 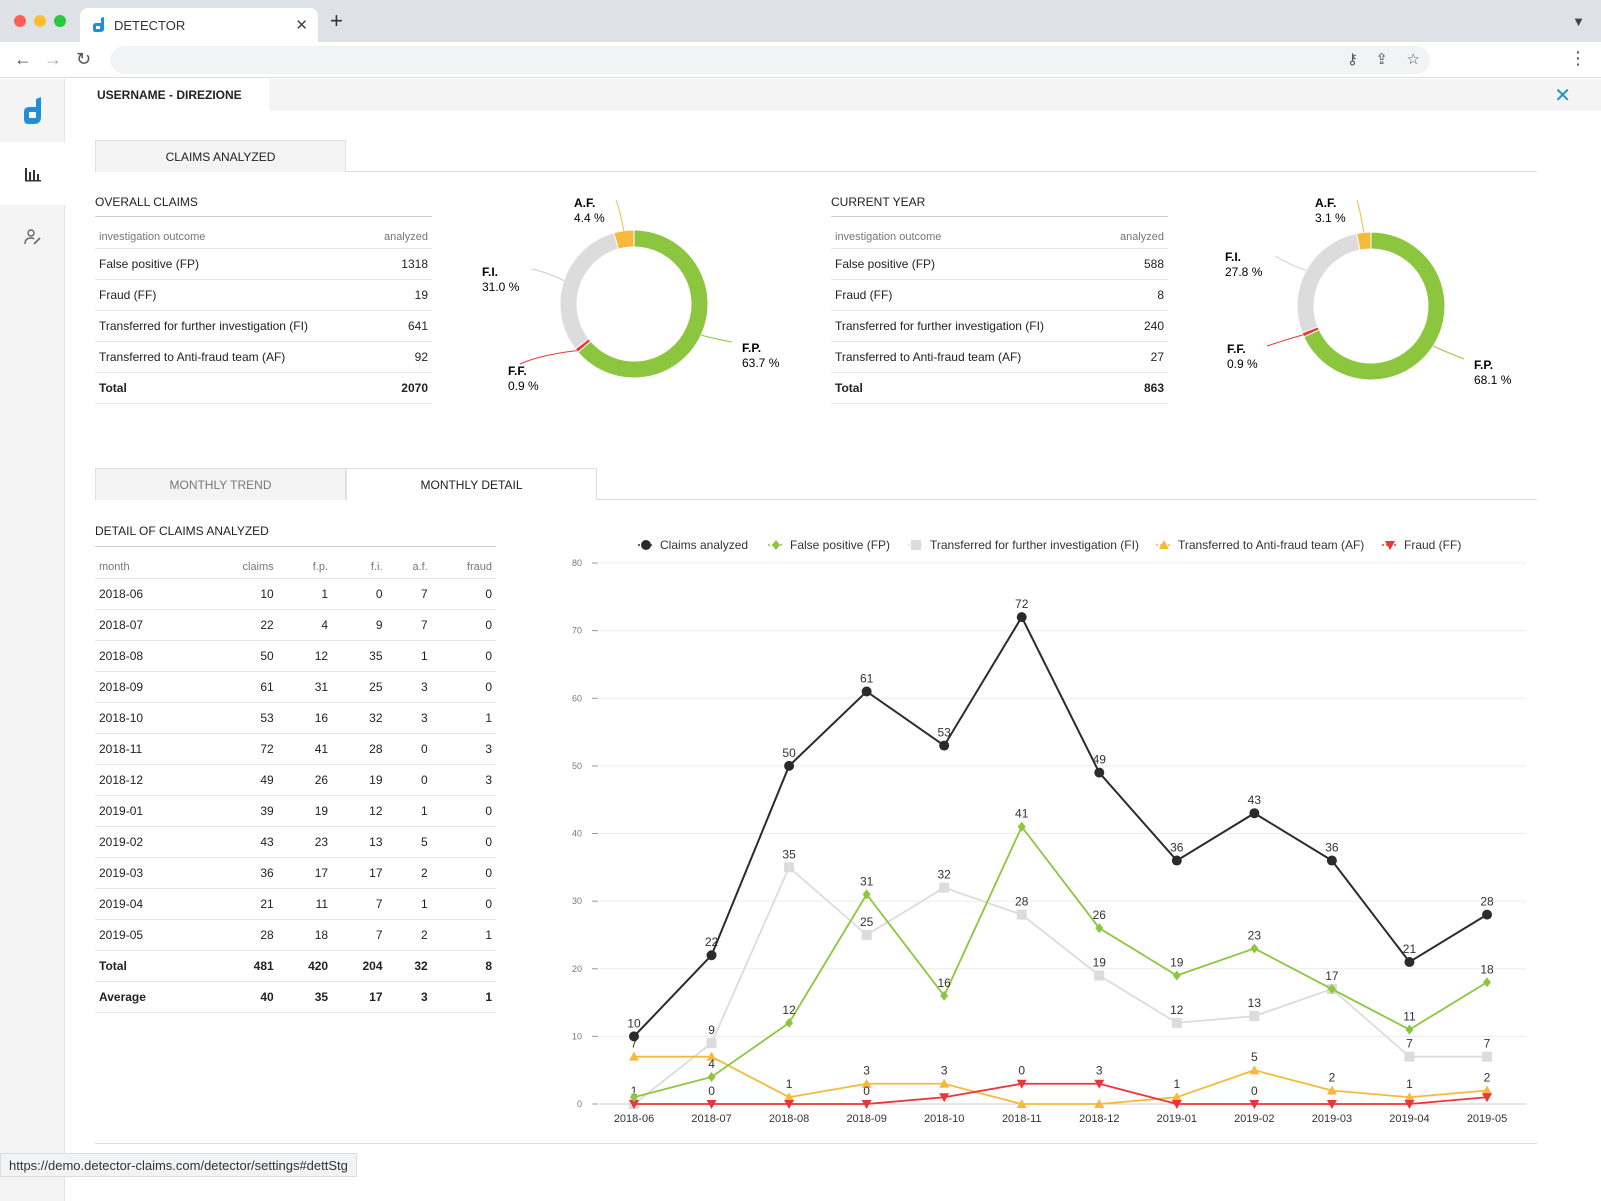 I want to click on address-bar: ⚷ ⇪ ☆, so click(x=770, y=60).